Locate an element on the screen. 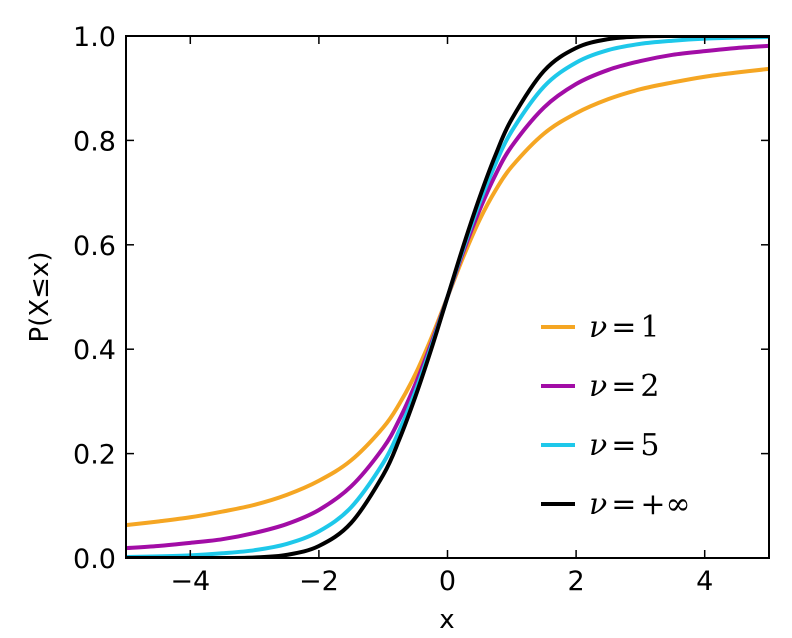 The height and width of the screenshot is (638, 792). legend-value: 1 is located at coordinates (649, 327).